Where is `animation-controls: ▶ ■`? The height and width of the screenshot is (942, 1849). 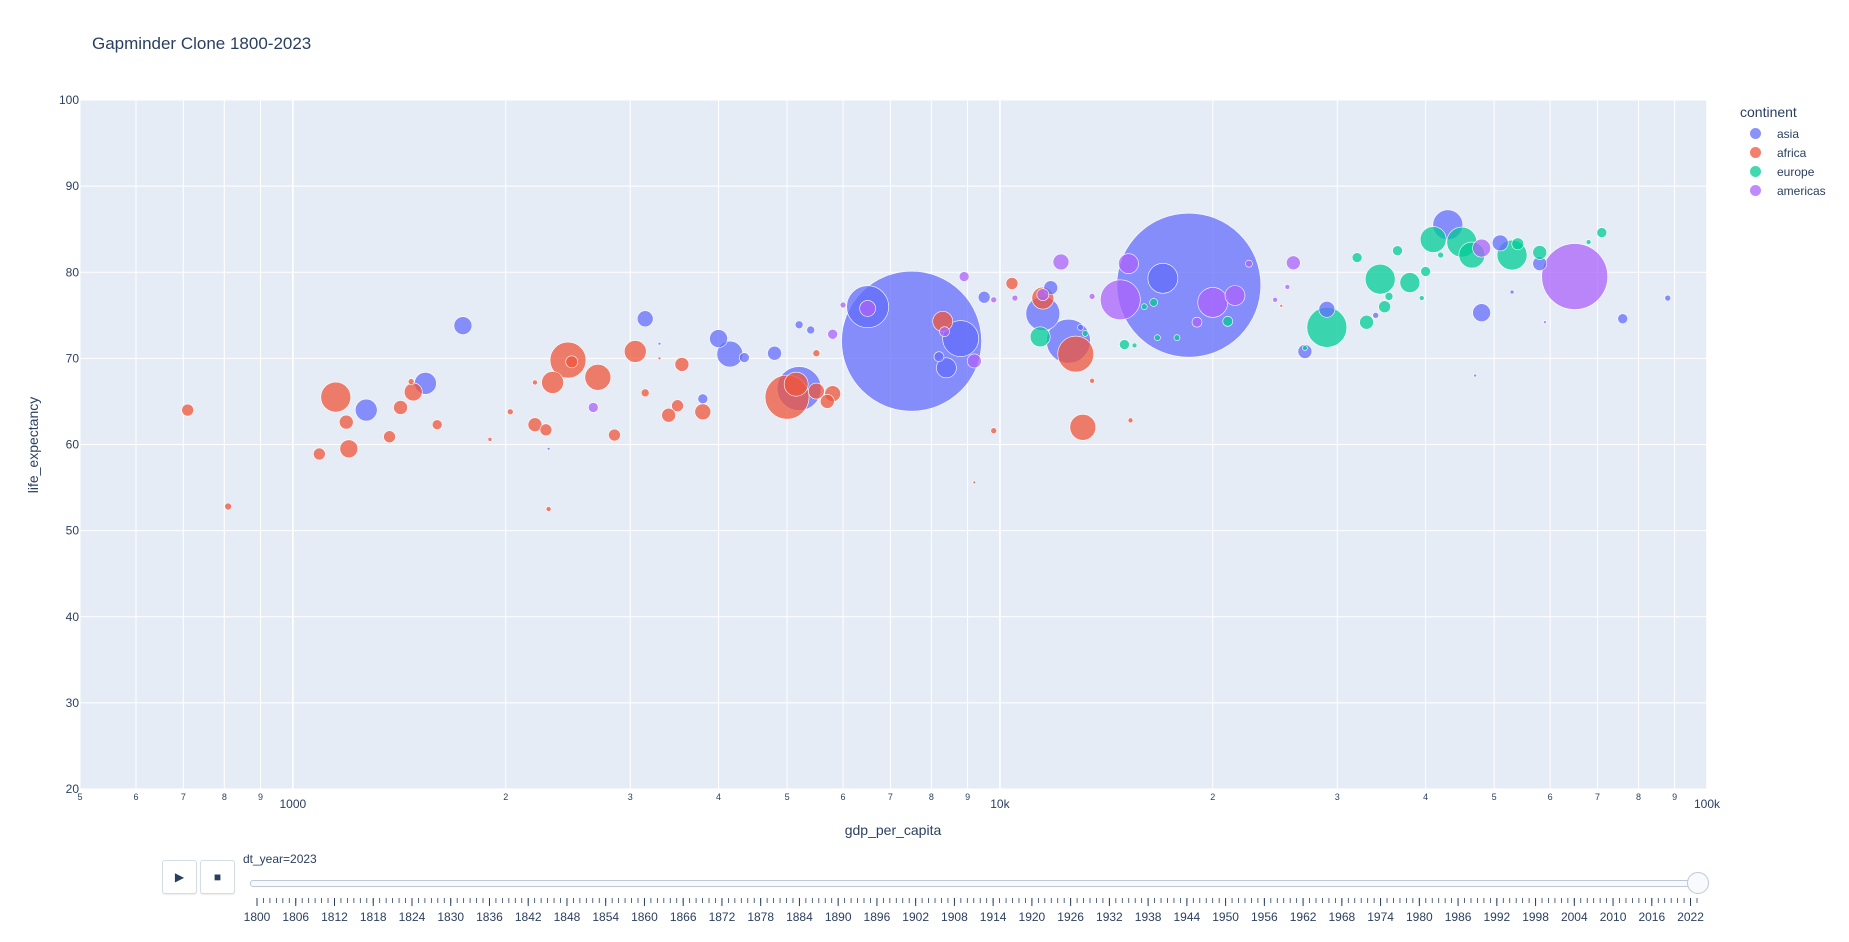
animation-controls: ▶ ■ is located at coordinates (198, 877).